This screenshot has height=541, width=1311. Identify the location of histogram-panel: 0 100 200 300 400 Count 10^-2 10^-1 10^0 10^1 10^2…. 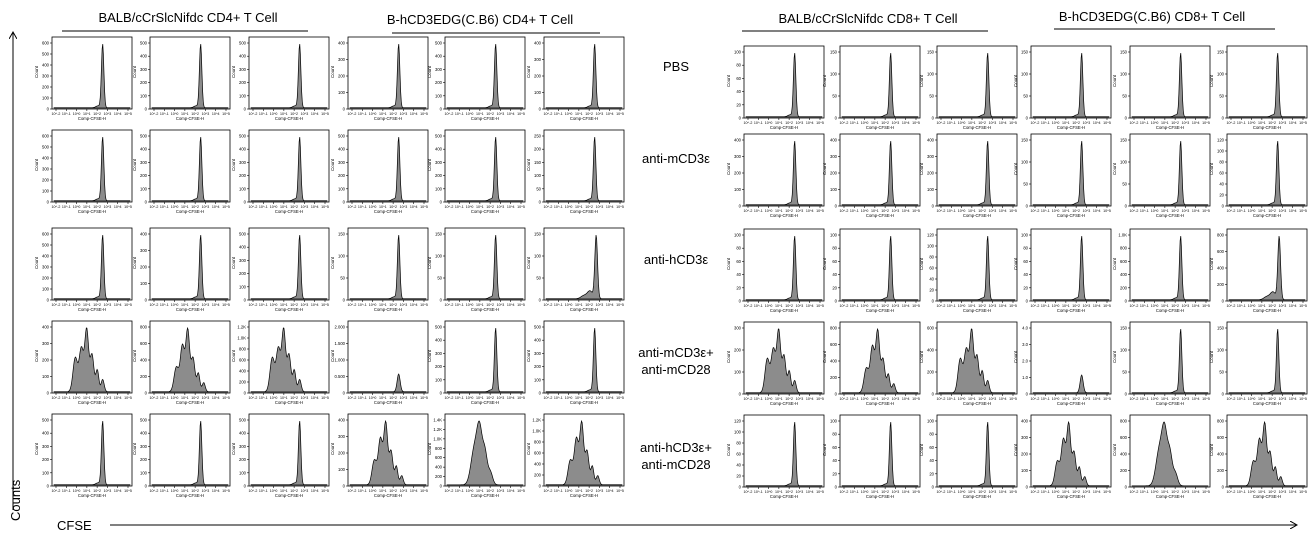
(871, 175).